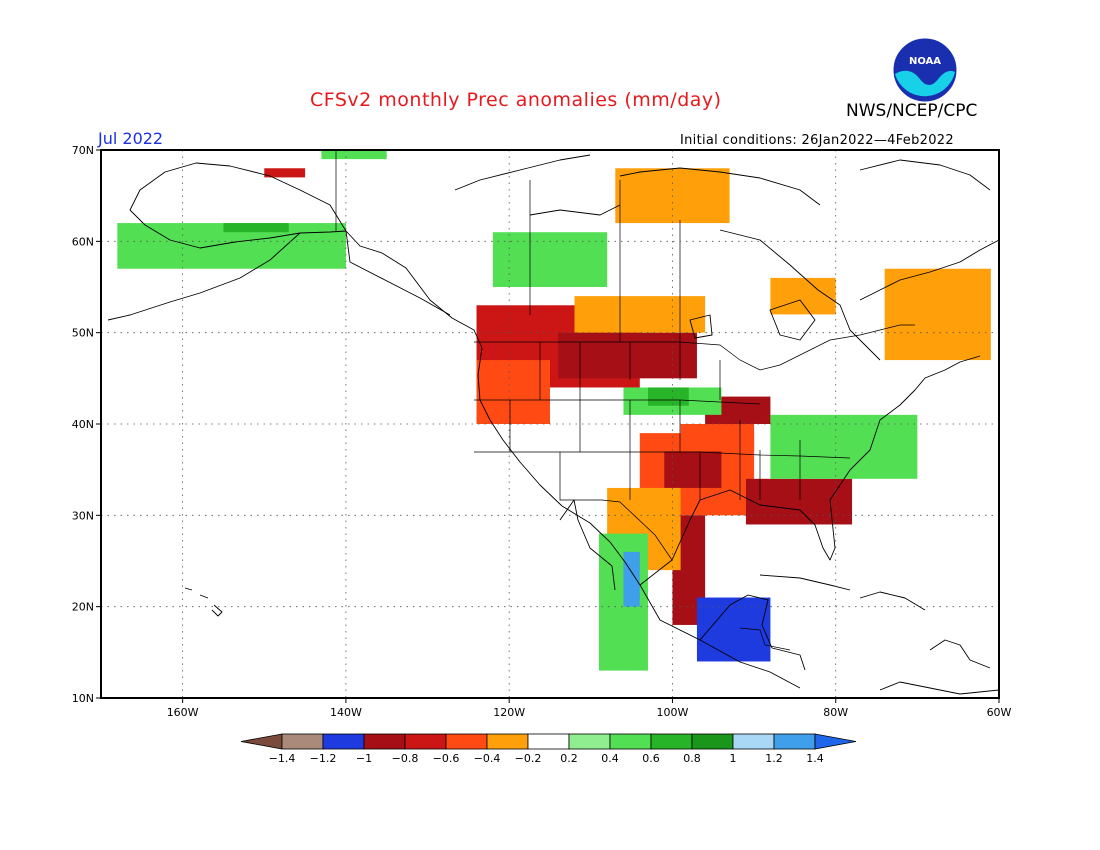 The height and width of the screenshot is (850, 1100). Describe the element at coordinates (346, 712) in the screenshot. I see `lon-tick-label: 140W` at that location.